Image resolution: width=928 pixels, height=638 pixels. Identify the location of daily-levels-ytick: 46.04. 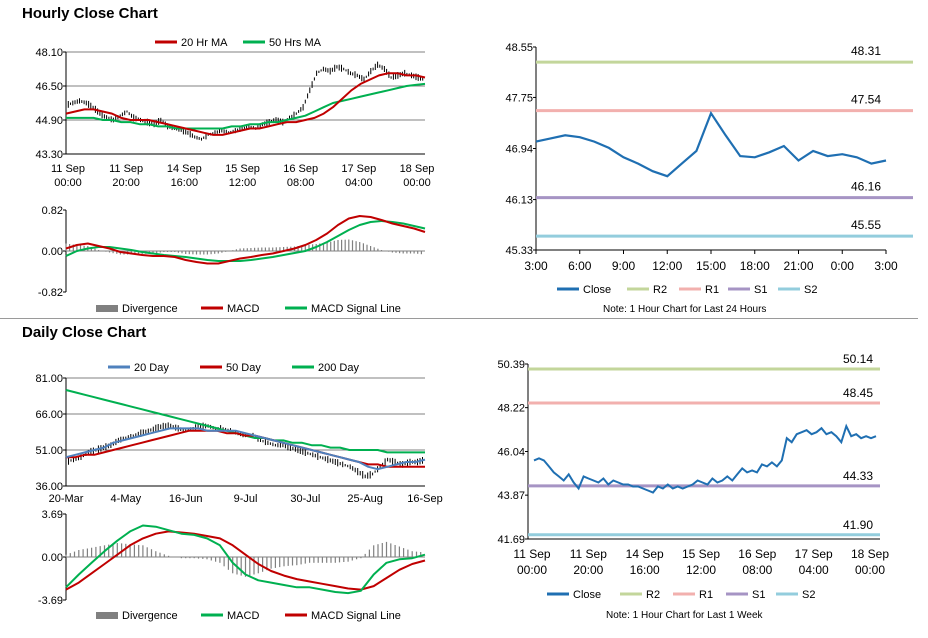
(511, 453).